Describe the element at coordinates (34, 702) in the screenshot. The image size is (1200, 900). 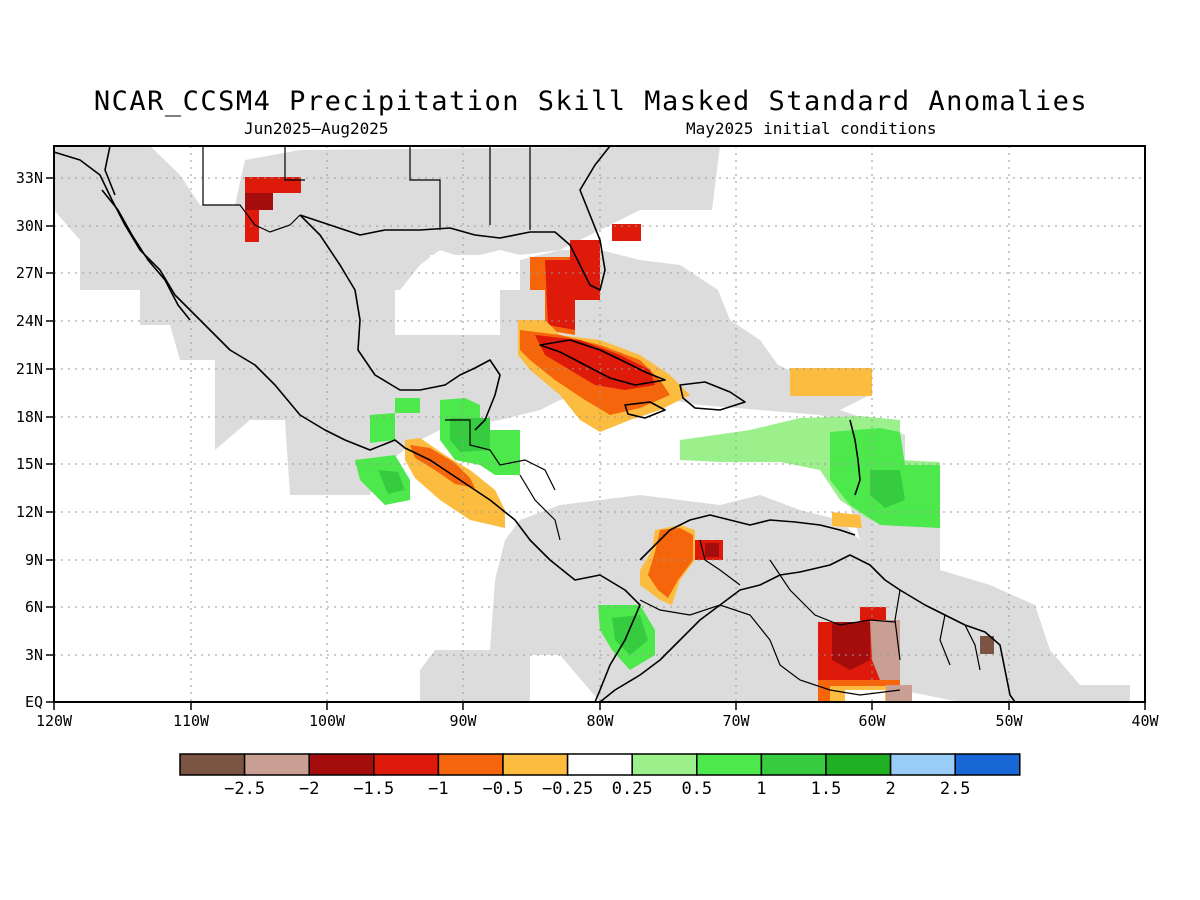
I see `lat-label: EQ` at that location.